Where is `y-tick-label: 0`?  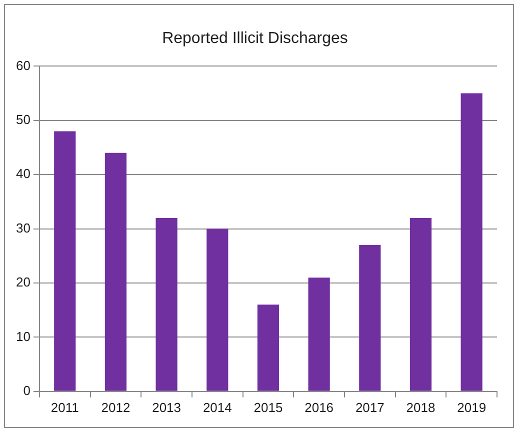
y-tick-label: 0 is located at coordinates (26, 390).